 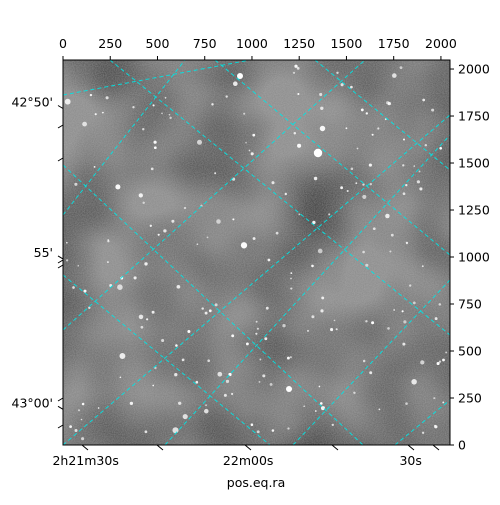 I want to click on x-tick-label: 2000, so click(x=441, y=43).